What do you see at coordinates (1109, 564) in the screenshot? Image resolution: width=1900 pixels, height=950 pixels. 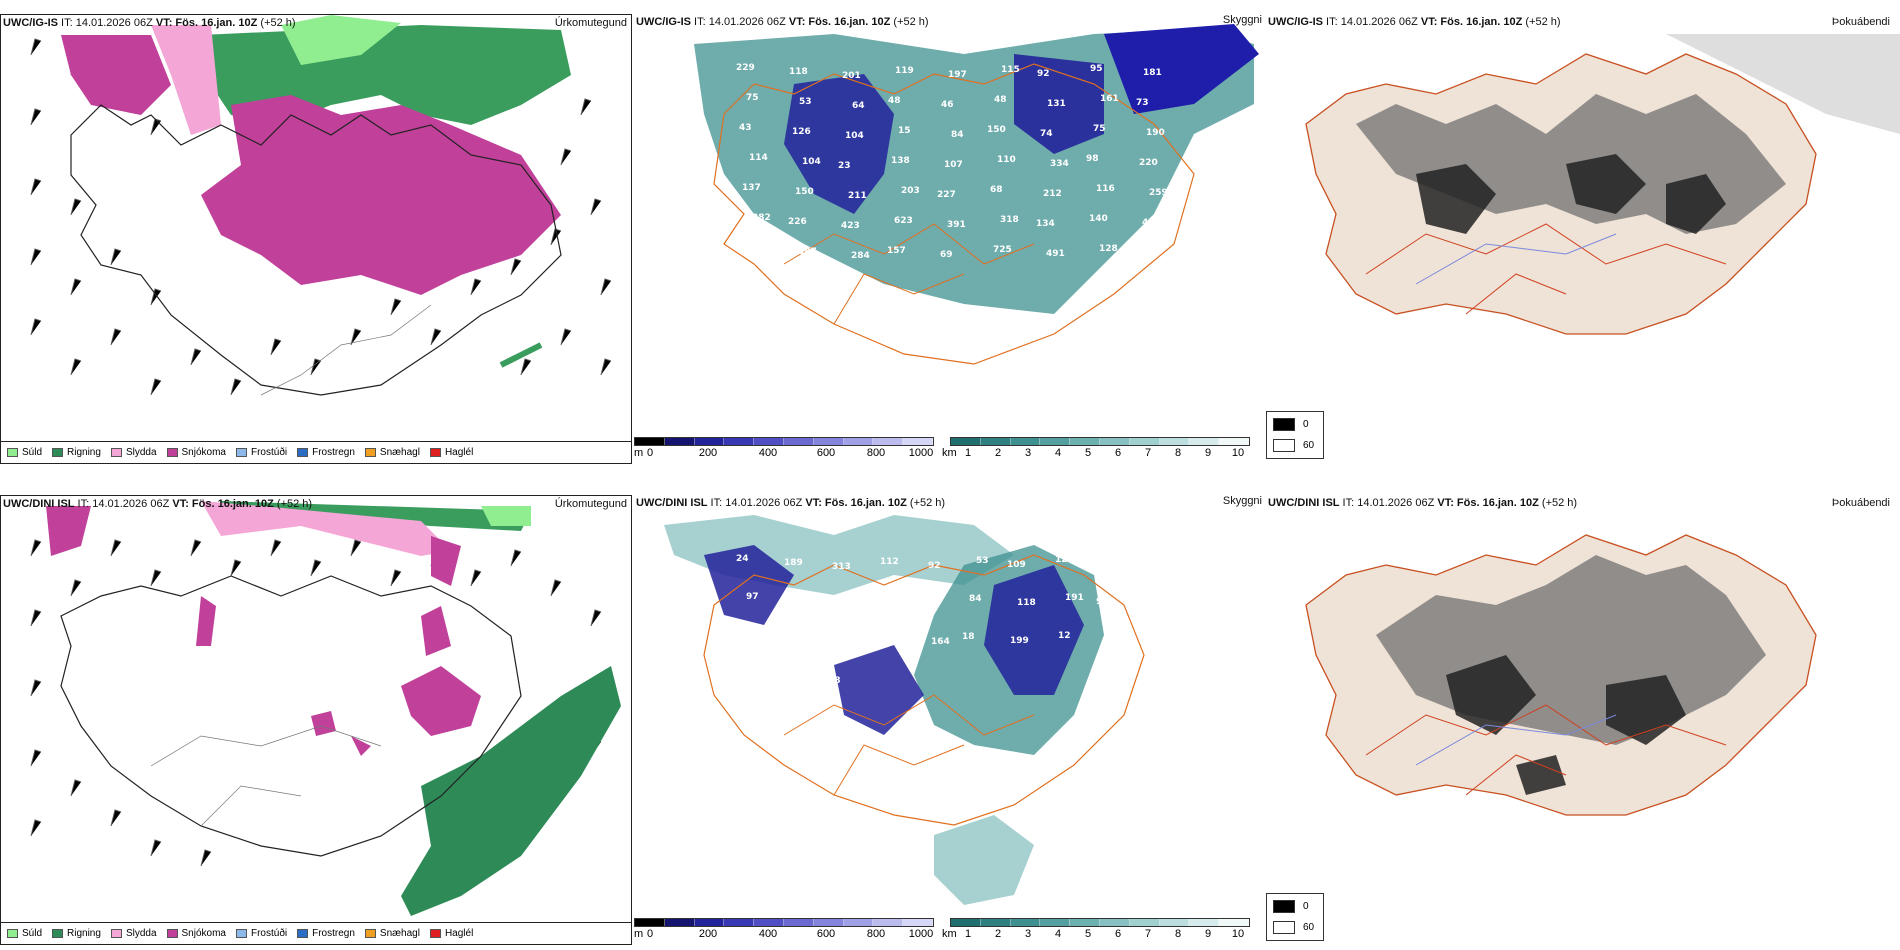 I see `cloudbase-label: 15` at bounding box center [1109, 564].